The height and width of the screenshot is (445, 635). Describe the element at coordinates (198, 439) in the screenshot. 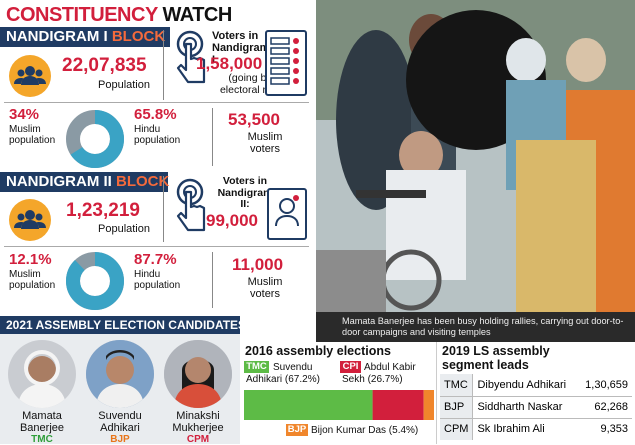

I see `candidate-party: CPM` at that location.